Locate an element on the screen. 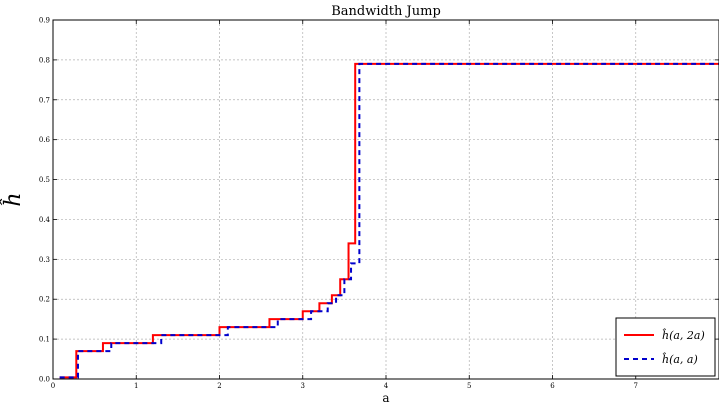  y-tick-label: 0.7 is located at coordinates (44, 100).